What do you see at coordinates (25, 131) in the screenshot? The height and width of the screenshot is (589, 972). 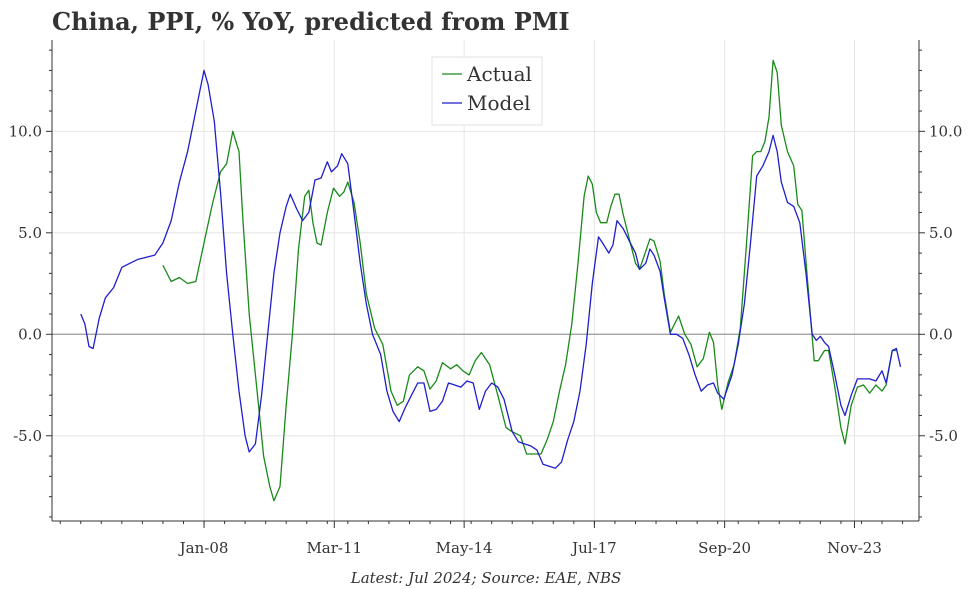 I see `y-tick-label-left: 10.0` at bounding box center [25, 131].